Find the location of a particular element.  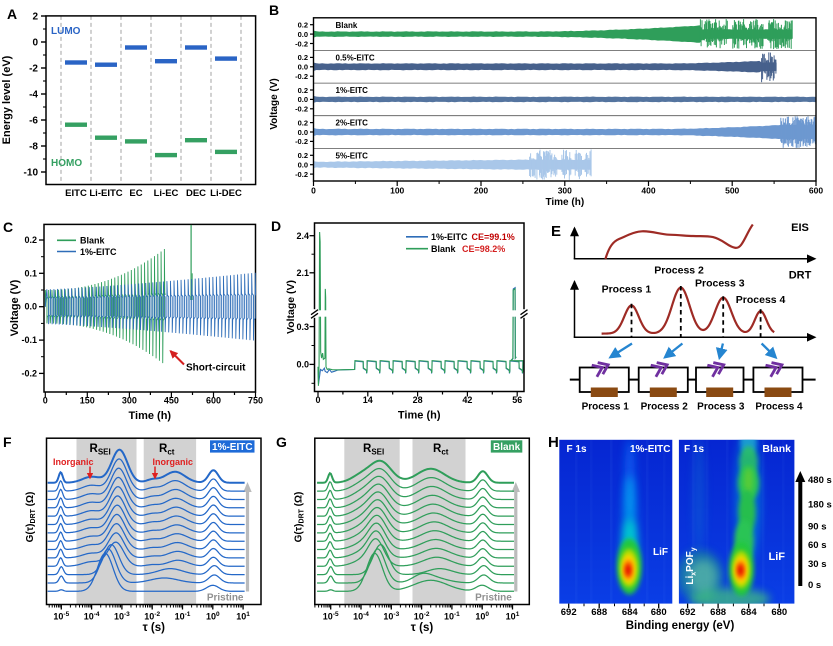

svg-text: G(τ)DRT (Ω) is located at coordinates (299, 517).